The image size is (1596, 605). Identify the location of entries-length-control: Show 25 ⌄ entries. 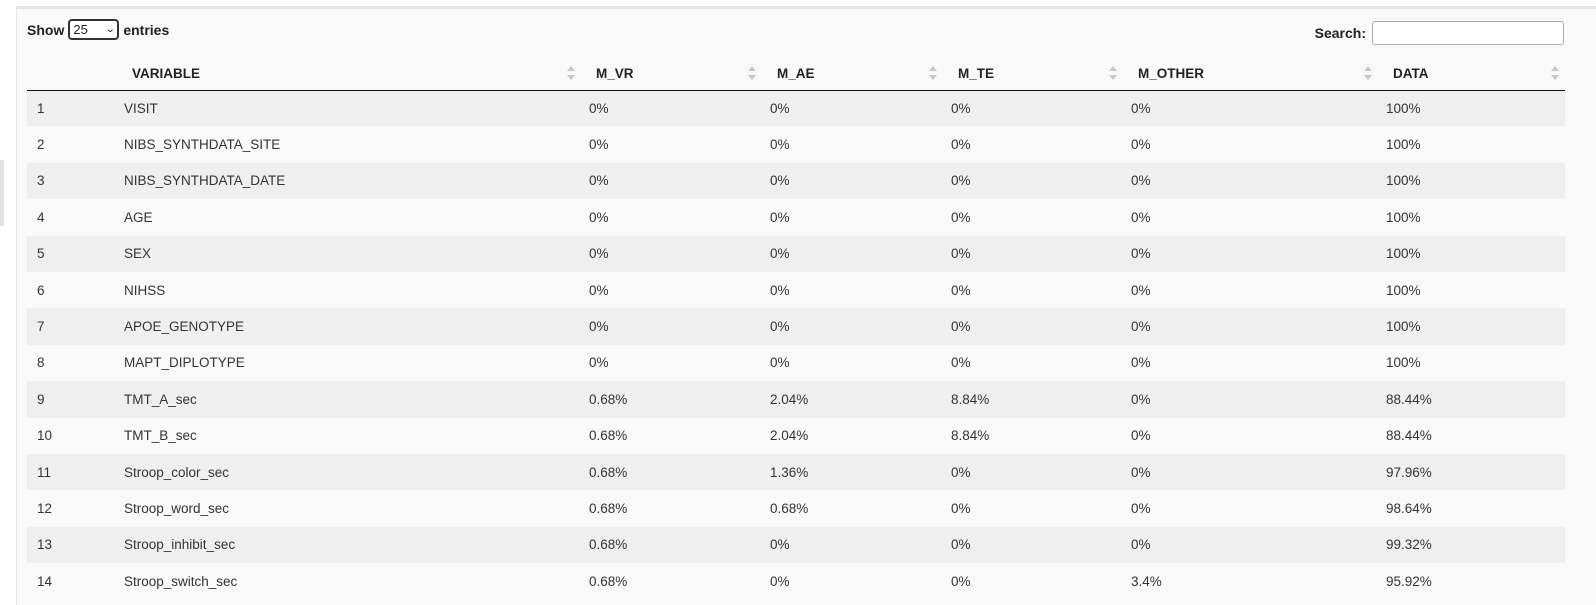
(98, 29).